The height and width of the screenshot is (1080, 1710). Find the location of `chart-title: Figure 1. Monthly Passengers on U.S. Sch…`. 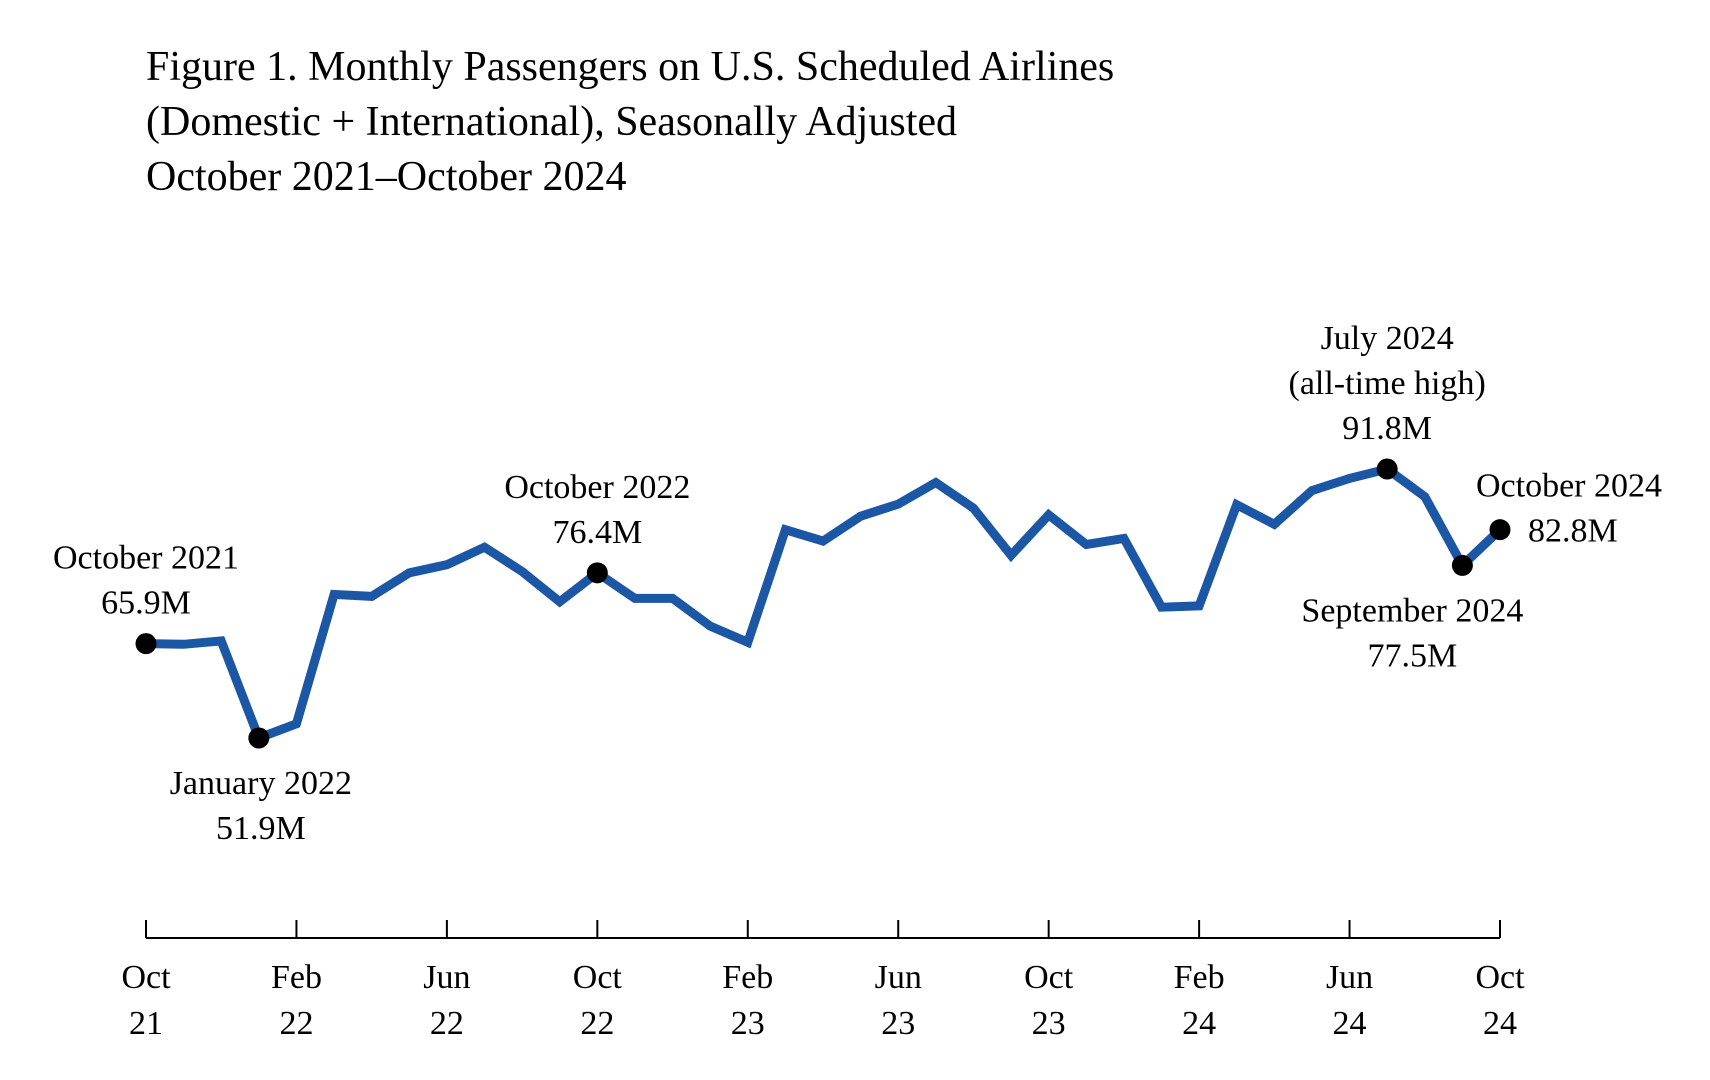

chart-title: Figure 1. Monthly Passengers on U.S. Sch… is located at coordinates (630, 122).